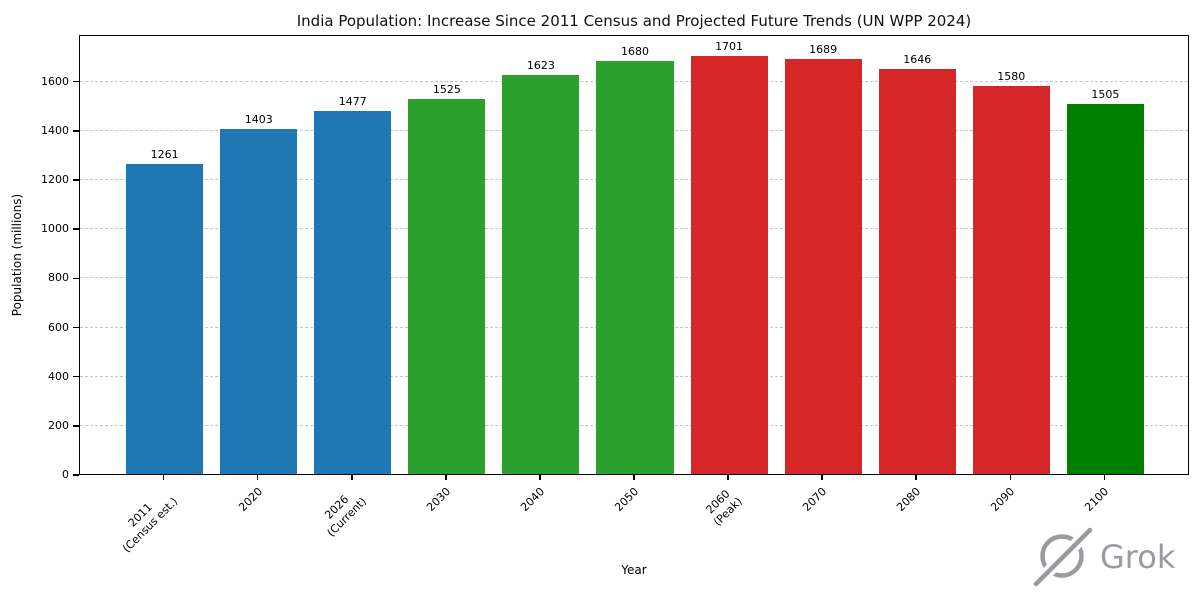 This screenshot has height=600, width=1200. What do you see at coordinates (917, 60) in the screenshot?
I see `bar-value-label: 1646` at bounding box center [917, 60].